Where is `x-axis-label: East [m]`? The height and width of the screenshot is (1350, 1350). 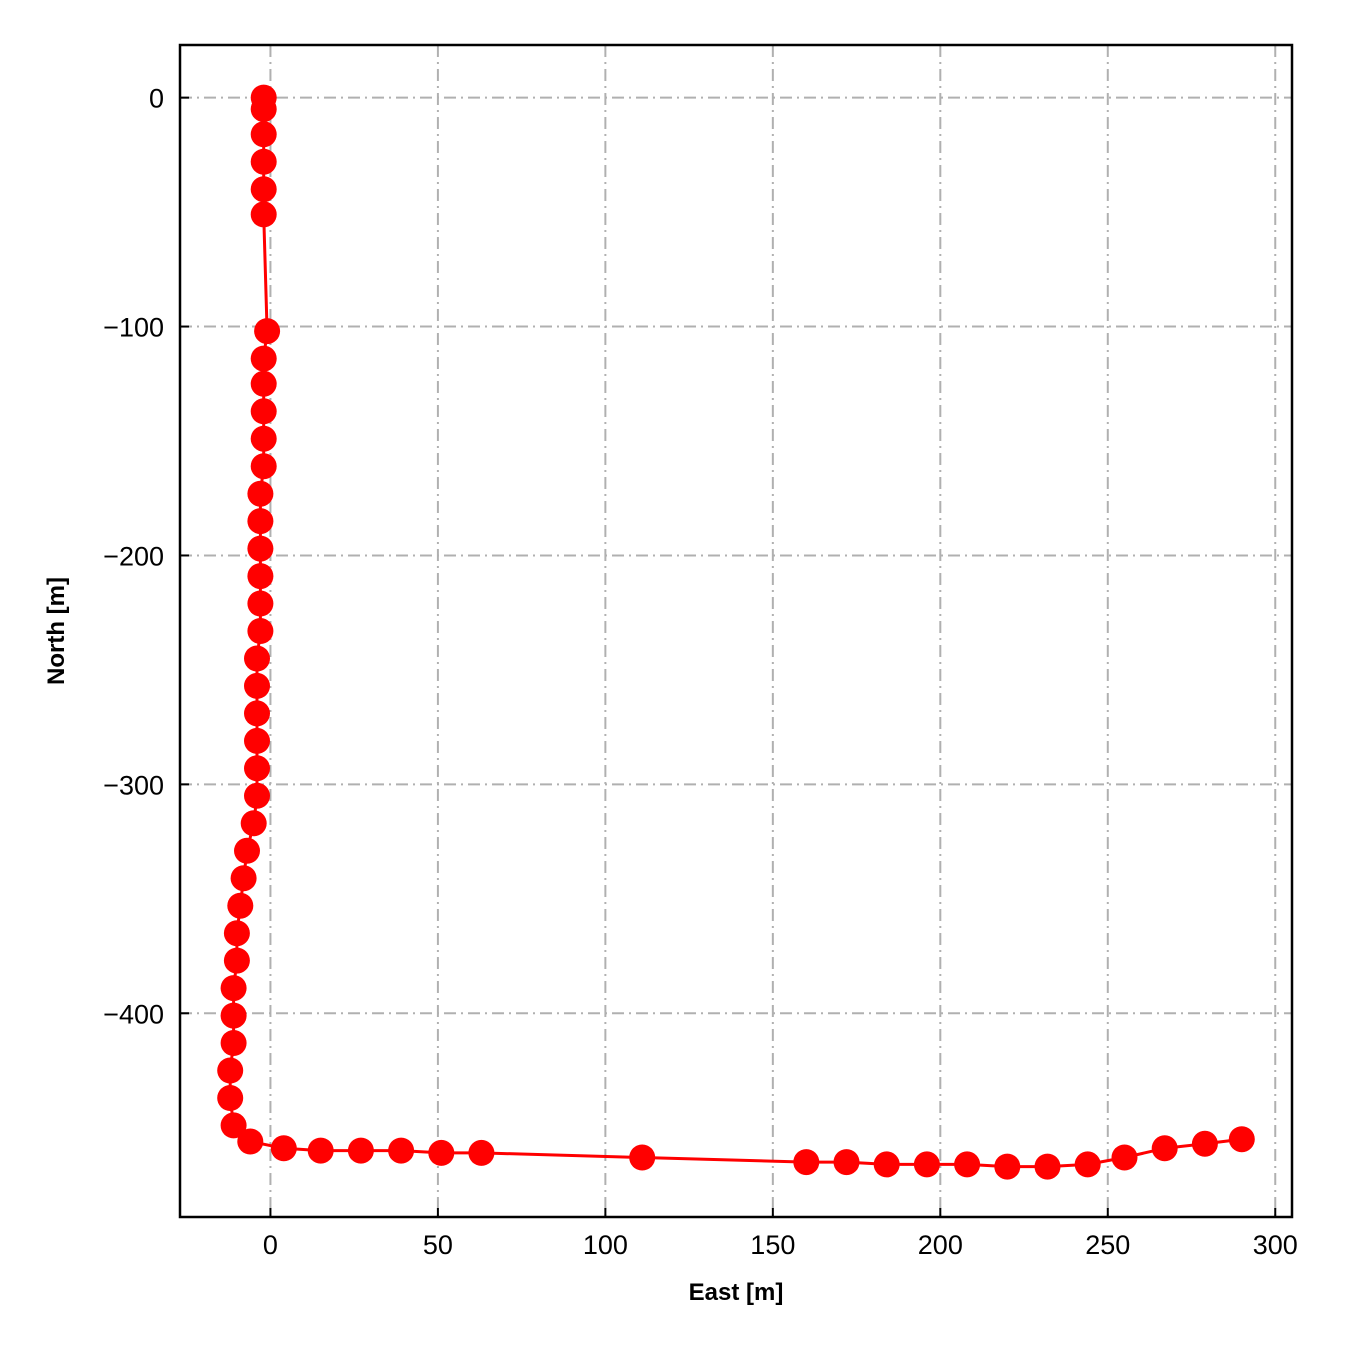
x-axis-label: East [m] is located at coordinates (736, 1292).